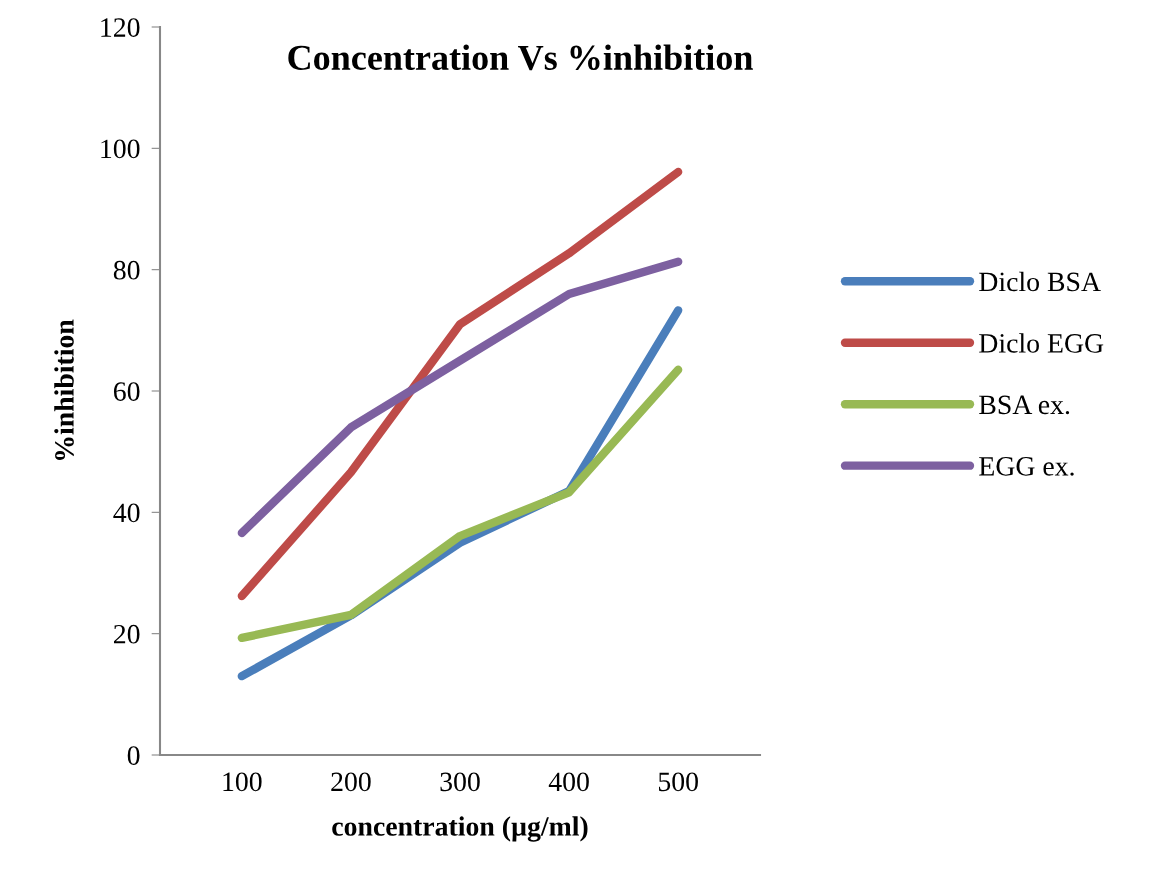 The height and width of the screenshot is (885, 1153). Describe the element at coordinates (460, 782) in the screenshot. I see `x-tick-label: 300` at that location.